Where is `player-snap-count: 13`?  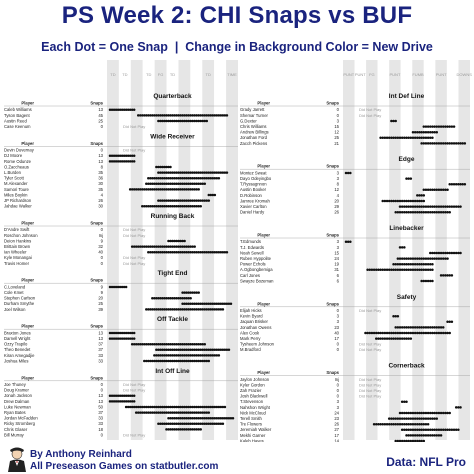
player-snap-count: 13 is located at coordinates (100, 109).